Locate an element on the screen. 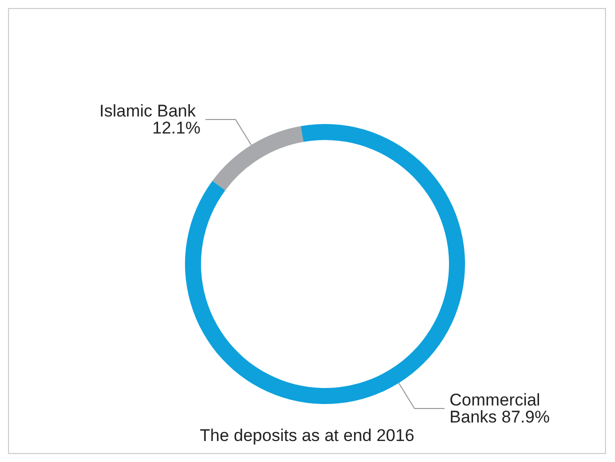 The width and height of the screenshot is (615, 462). slice-label: Commercial Banks 87.9% is located at coordinates (500, 408).